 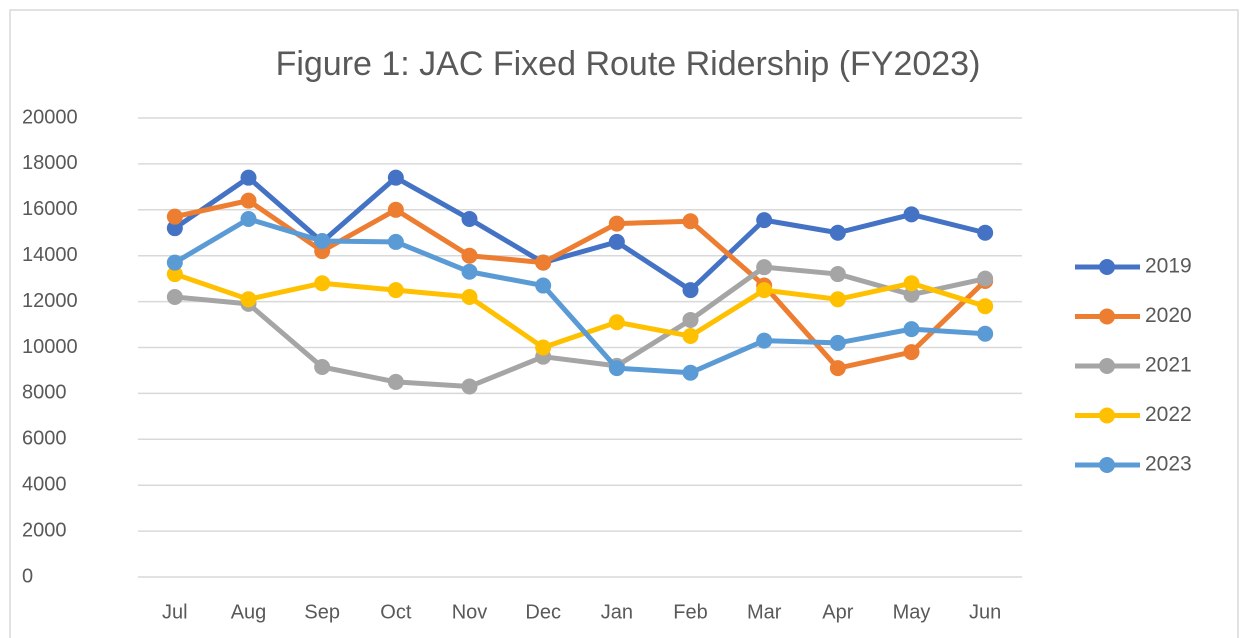 I want to click on x-tick-label: May, so click(x=912, y=612).